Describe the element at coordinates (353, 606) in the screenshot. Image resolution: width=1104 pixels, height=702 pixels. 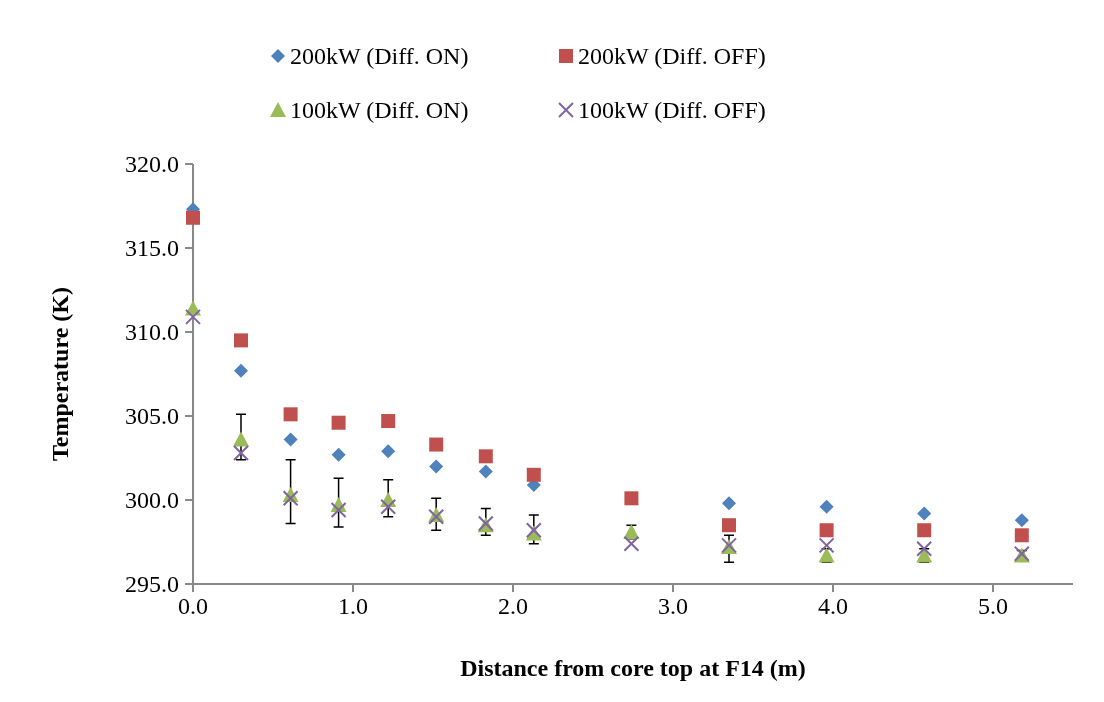
I see `x-tick-label: 1.0` at that location.